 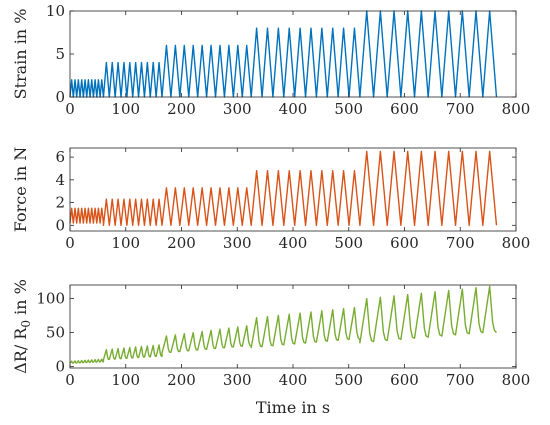 What do you see at coordinates (60, 54) in the screenshot?
I see `y-tick-label: 5` at bounding box center [60, 54].